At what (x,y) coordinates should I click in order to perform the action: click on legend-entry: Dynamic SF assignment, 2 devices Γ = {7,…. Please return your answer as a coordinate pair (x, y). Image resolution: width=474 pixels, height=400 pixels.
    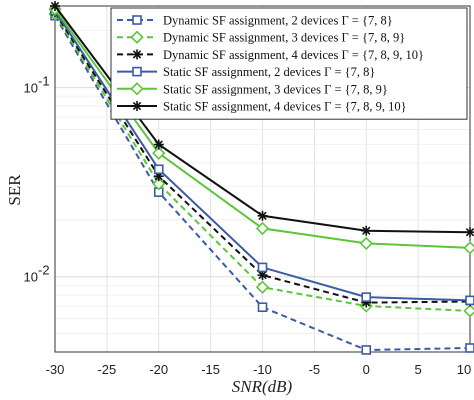
    Looking at the image, I should click on (255, 21).